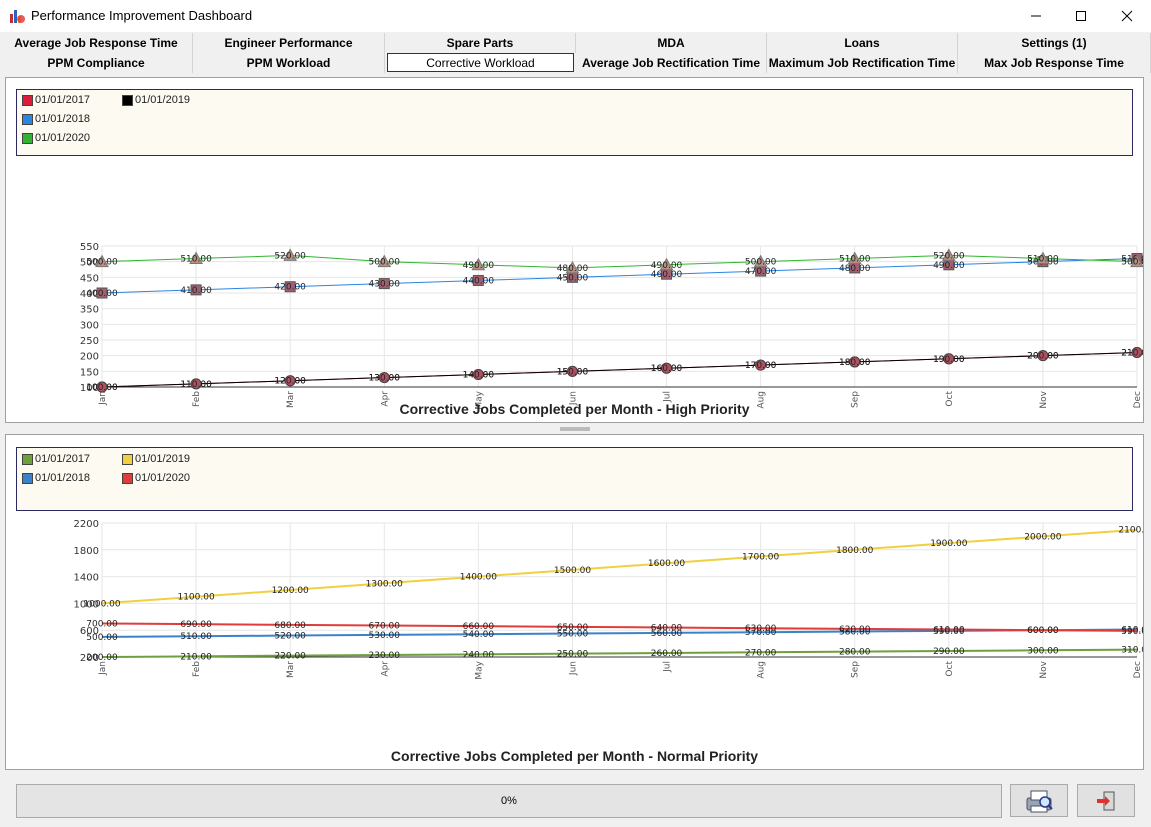 This screenshot has width=1151, height=827. I want to click on data-label: 210.00, so click(1132, 354).